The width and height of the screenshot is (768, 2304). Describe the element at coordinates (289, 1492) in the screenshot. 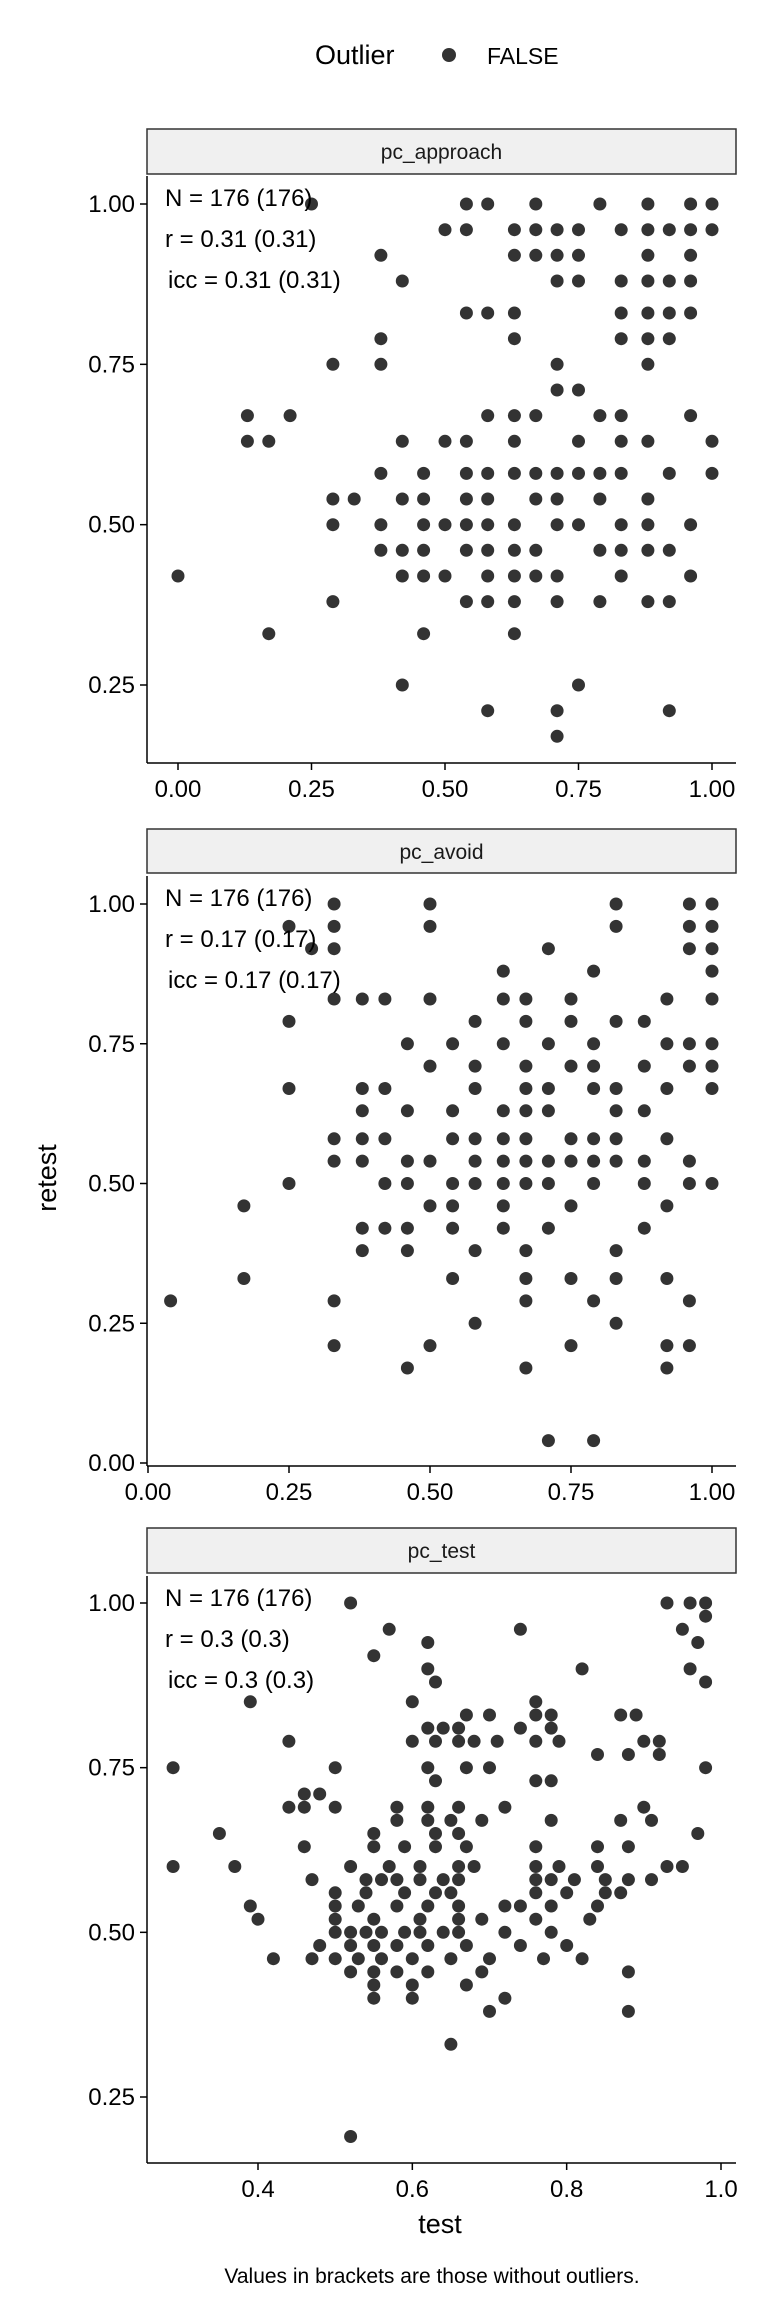

I see `x-tick-label: 0.25` at that location.